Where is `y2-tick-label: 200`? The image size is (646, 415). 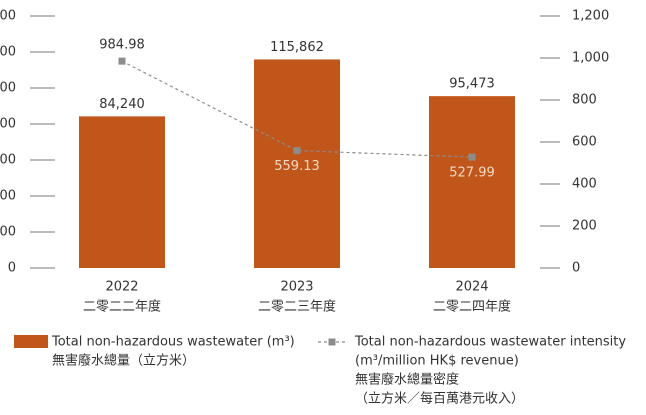
y2-tick-label: 200 is located at coordinates (584, 226).